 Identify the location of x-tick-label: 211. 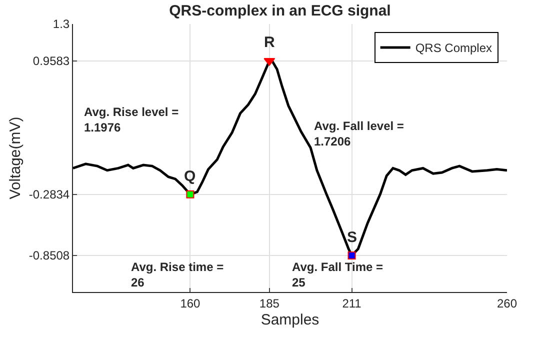
(352, 303).